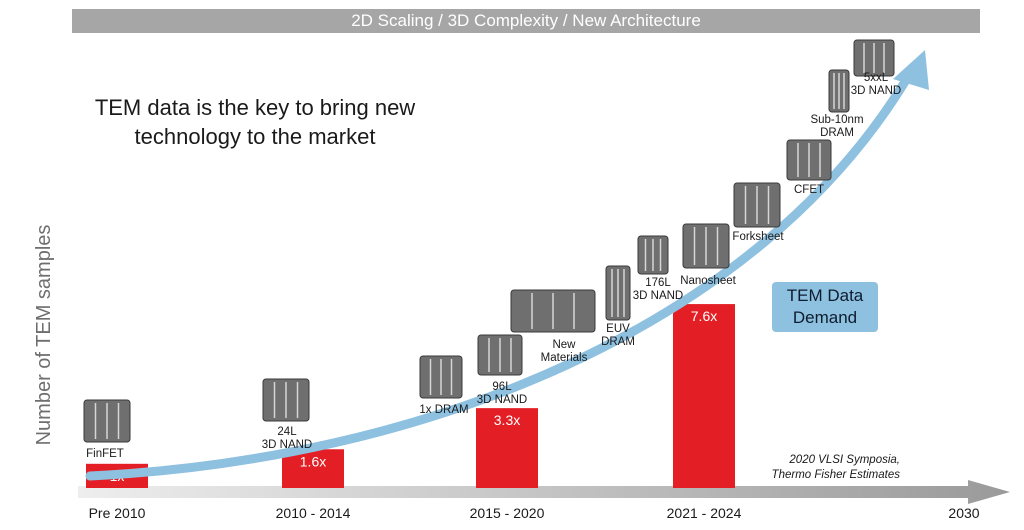  What do you see at coordinates (835, 475) in the screenshot?
I see `source-line-2: Thermo Fisher Estimates` at bounding box center [835, 475].